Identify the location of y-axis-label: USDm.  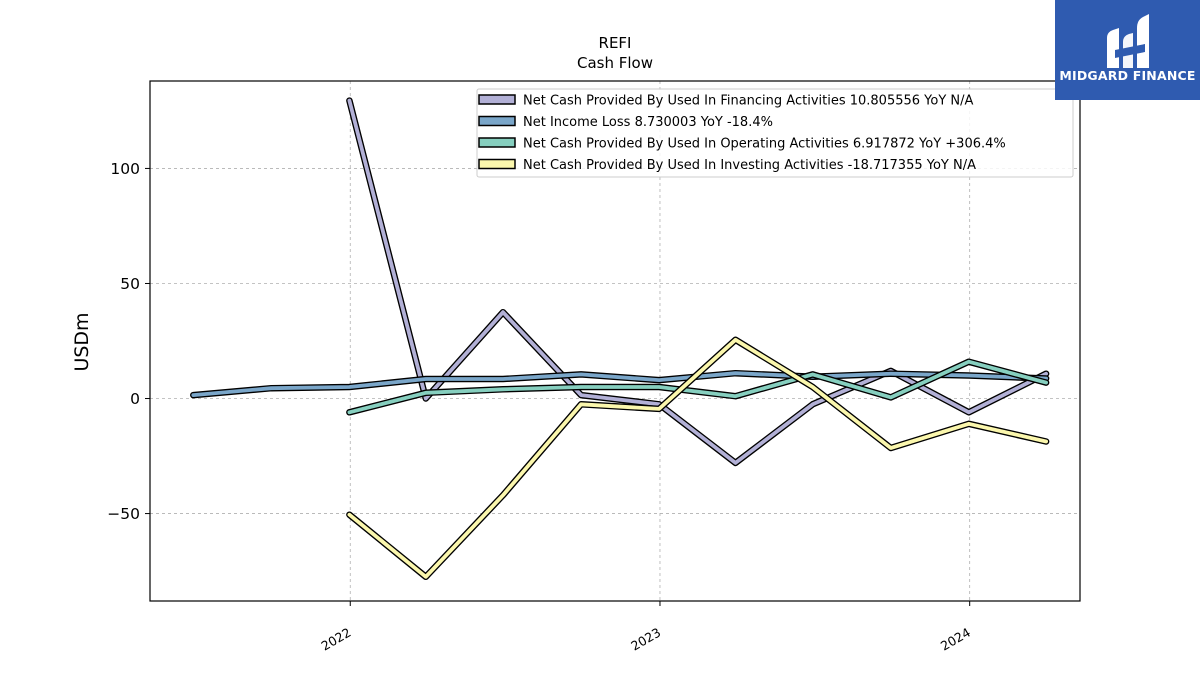
(82, 341).